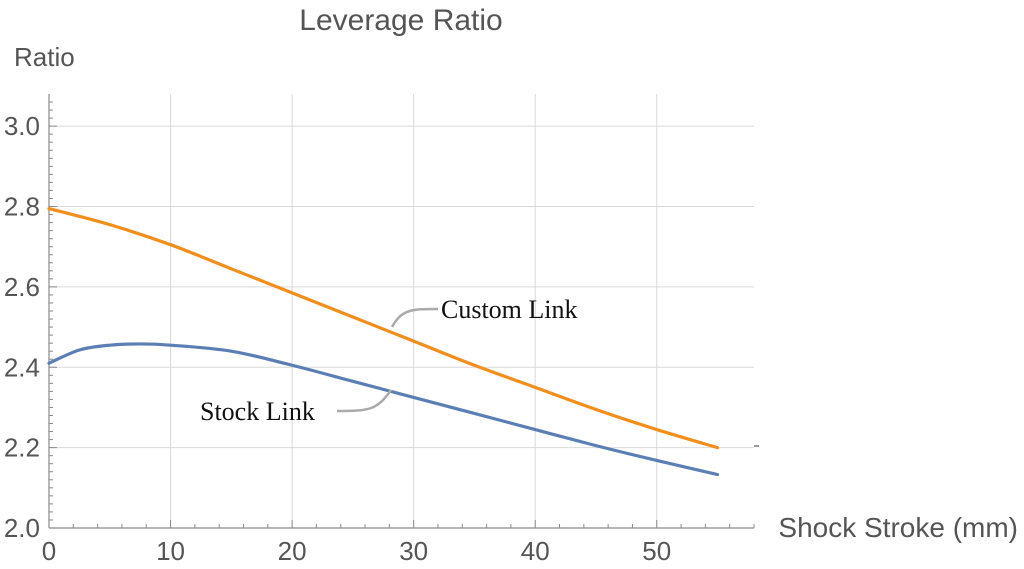  What do you see at coordinates (656, 551) in the screenshot?
I see `x-tick-label: 50` at bounding box center [656, 551].